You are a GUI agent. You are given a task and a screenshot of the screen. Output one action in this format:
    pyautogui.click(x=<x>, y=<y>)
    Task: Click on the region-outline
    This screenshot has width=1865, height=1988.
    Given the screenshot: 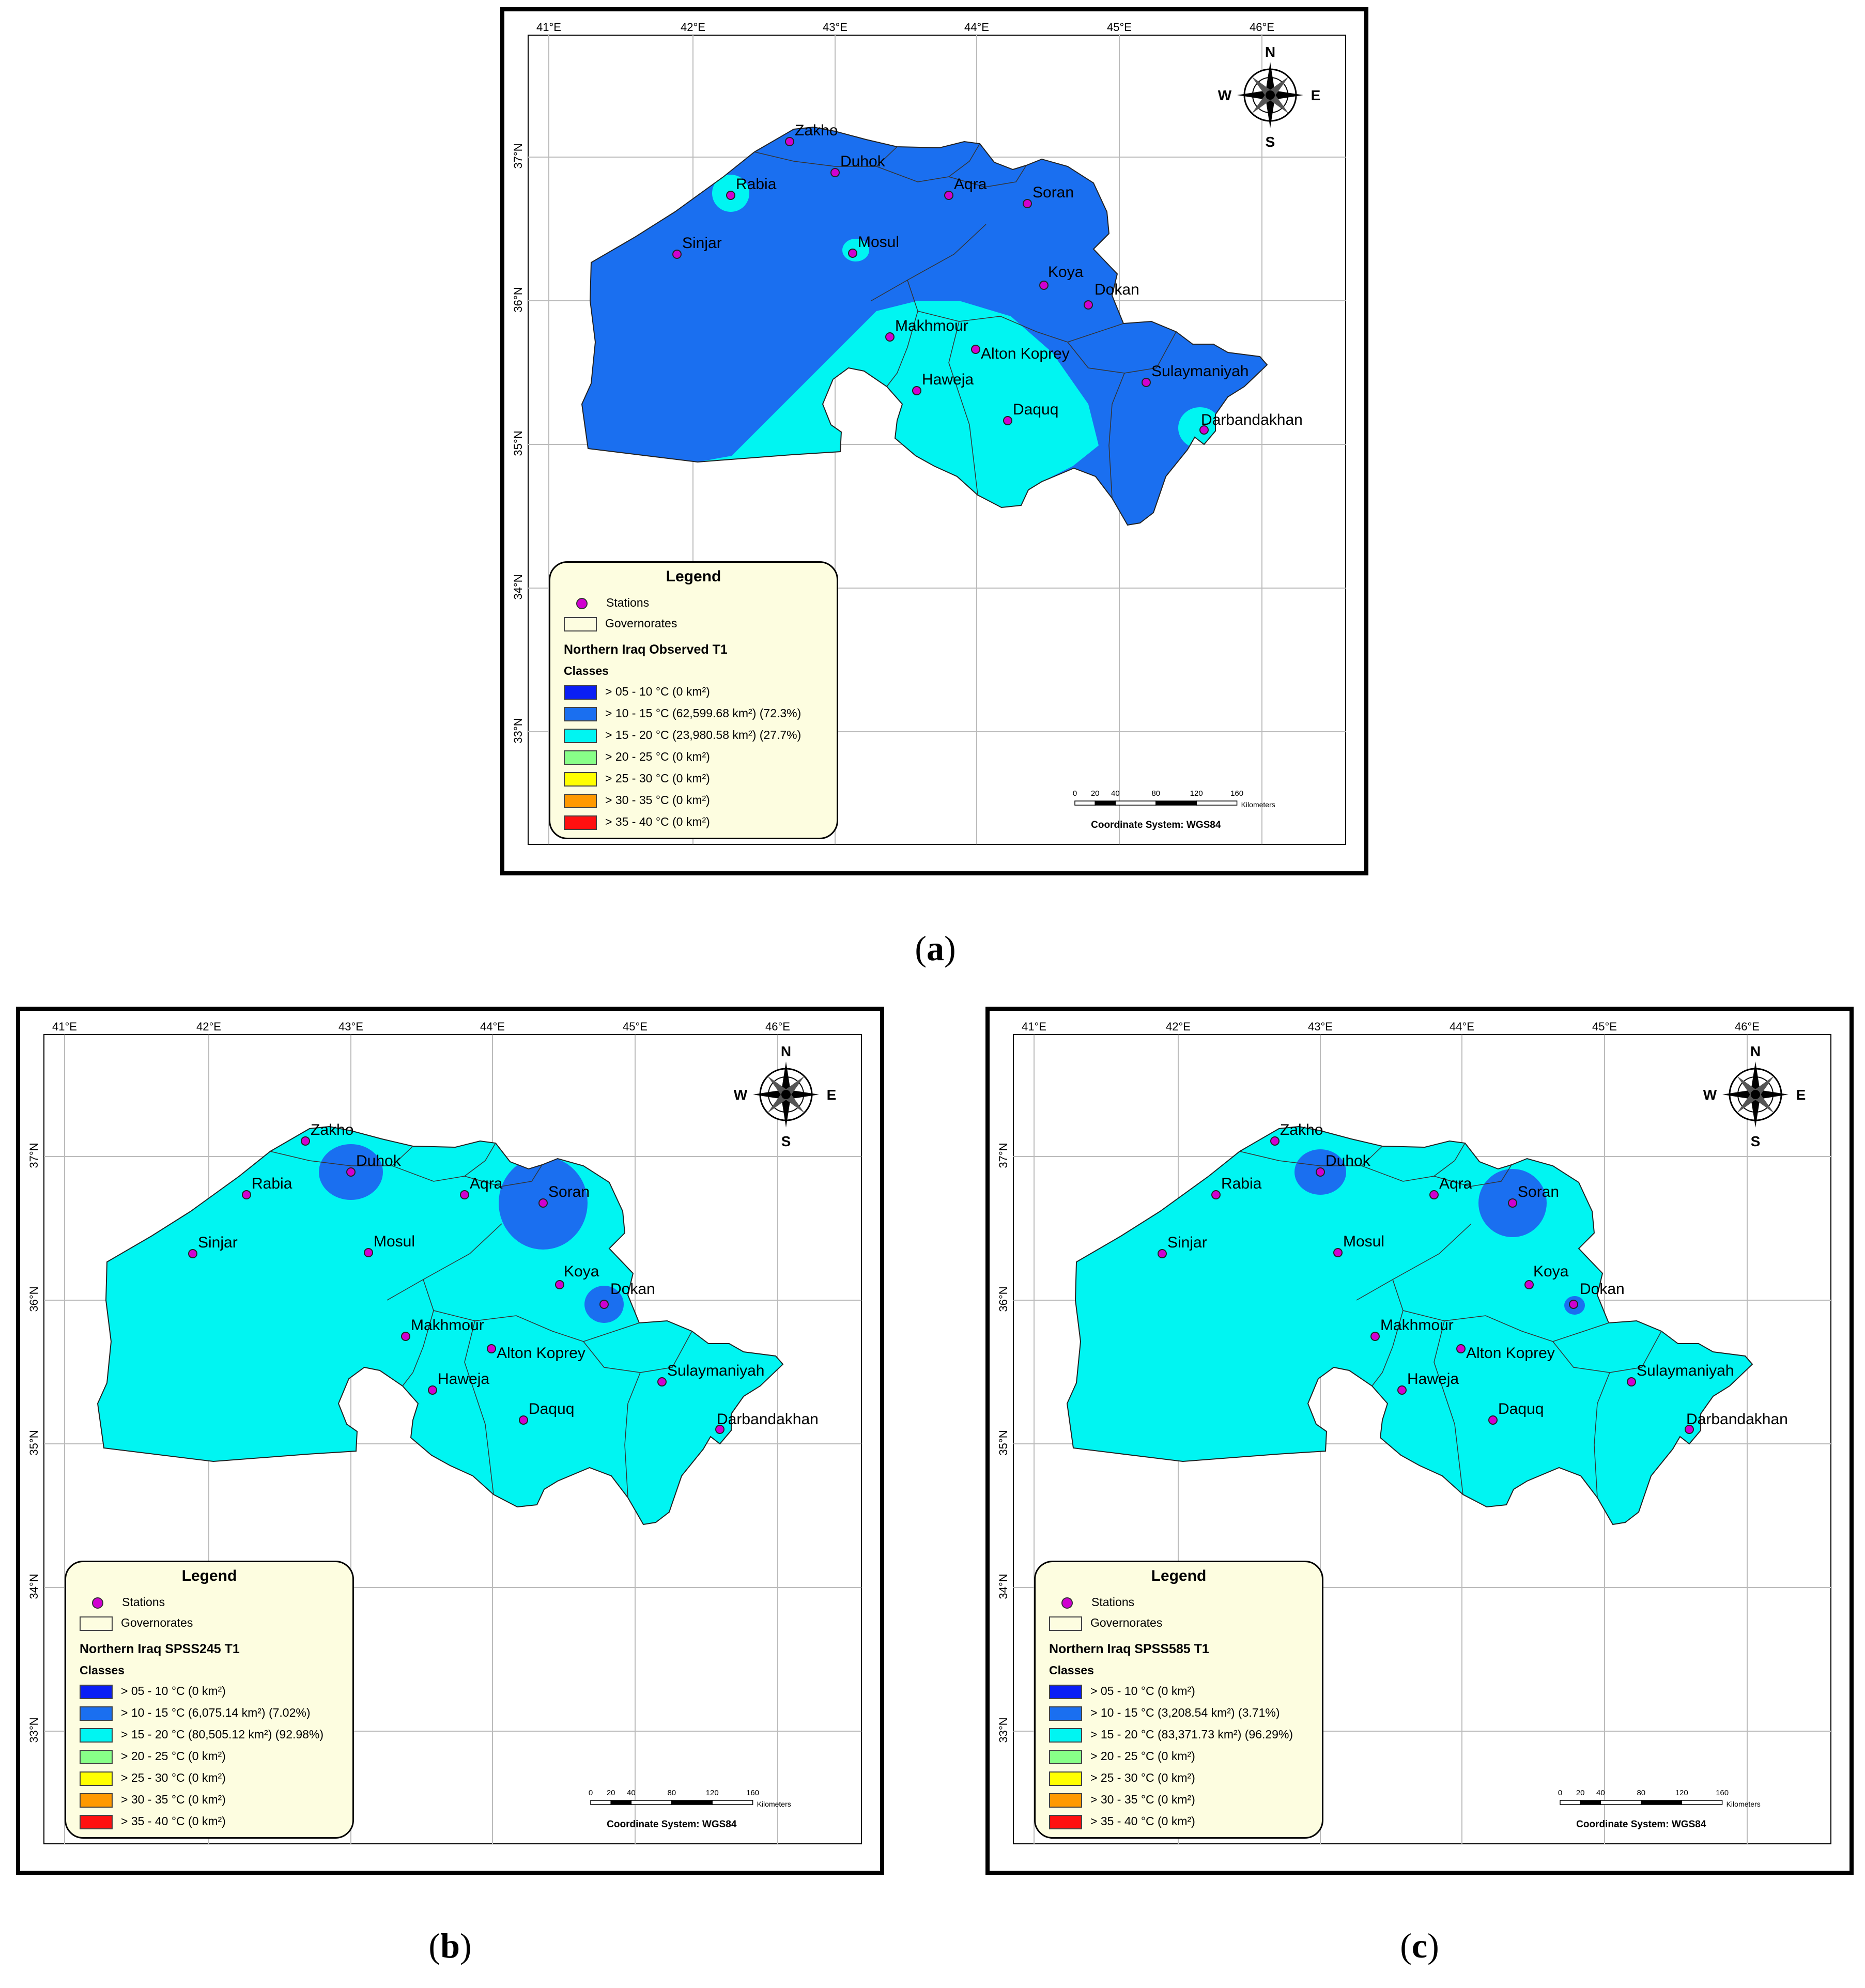 What is the action you would take?
    pyautogui.click(x=1409, y=1325)
    